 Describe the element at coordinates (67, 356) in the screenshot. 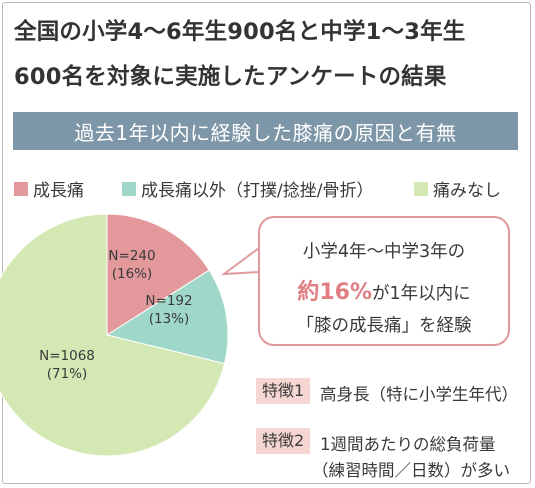

I see `slice-count-label-3: N=1068` at that location.